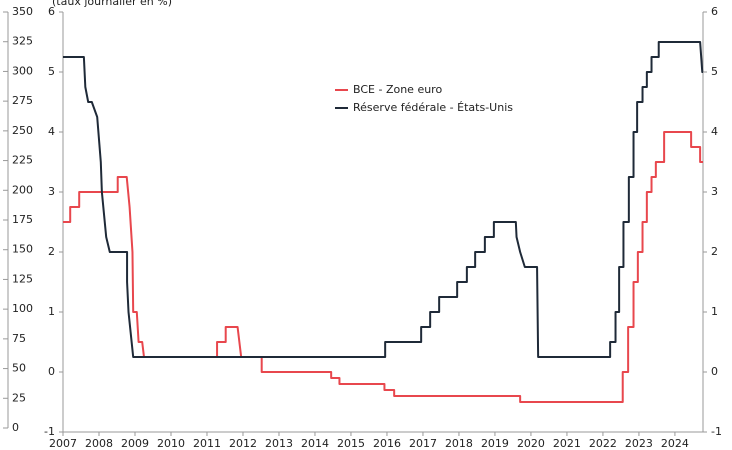 The height and width of the screenshot is (450, 732). Describe the element at coordinates (15, 427) in the screenshot. I see `outer-tick-label: 0` at that location.